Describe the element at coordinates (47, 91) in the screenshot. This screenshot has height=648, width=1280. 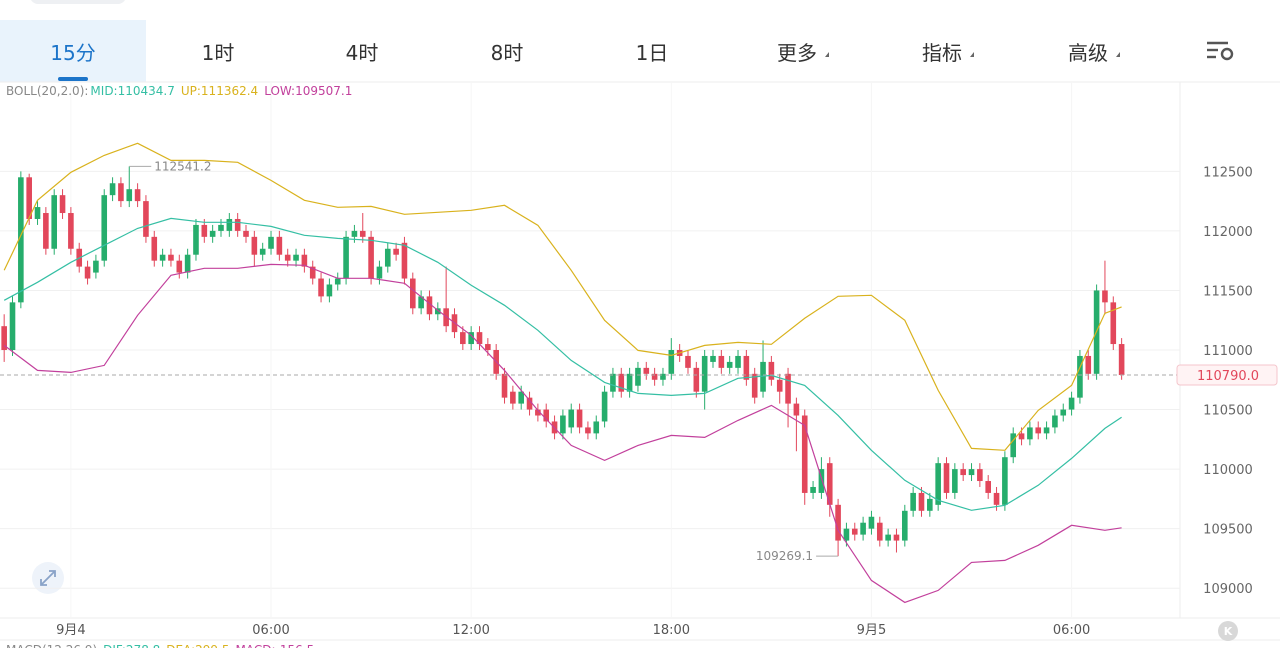
I see `indicator-name: BOLL(20,2.0):` at that location.